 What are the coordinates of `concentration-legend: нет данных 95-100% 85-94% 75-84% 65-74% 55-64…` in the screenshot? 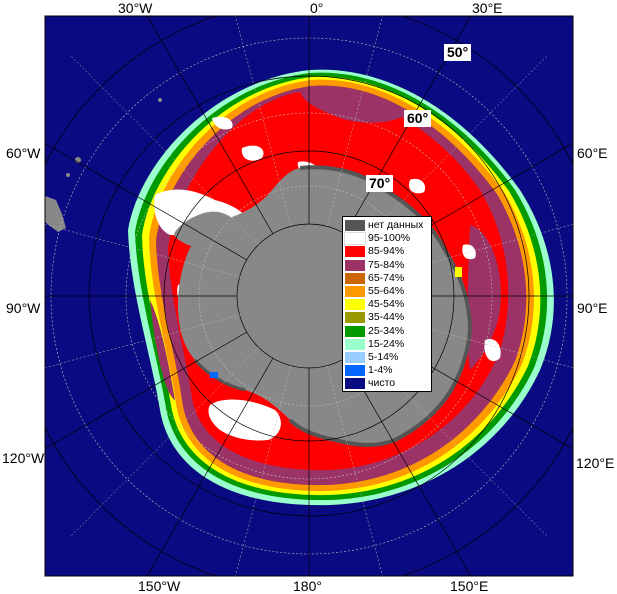 It's located at (387, 304).